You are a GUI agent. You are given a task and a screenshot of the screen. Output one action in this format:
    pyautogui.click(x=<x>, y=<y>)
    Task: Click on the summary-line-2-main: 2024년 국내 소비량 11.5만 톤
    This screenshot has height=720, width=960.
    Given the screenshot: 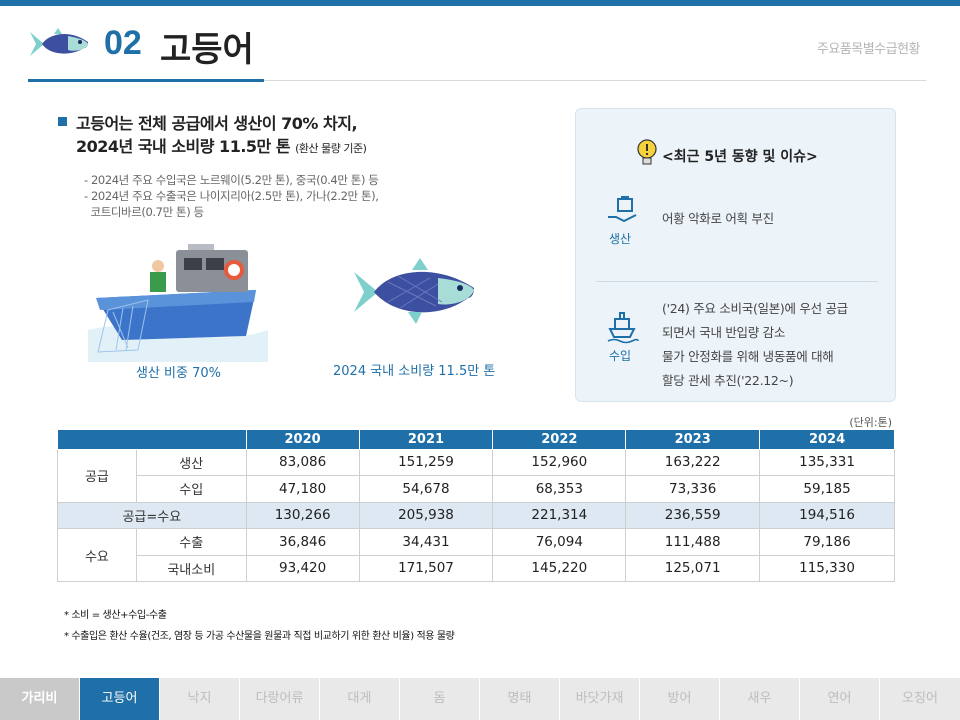 What is the action you would take?
    pyautogui.click(x=183, y=146)
    